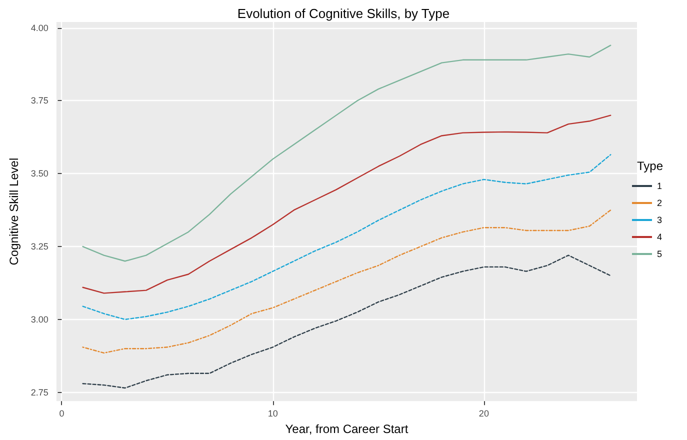  What do you see at coordinates (39, 392) in the screenshot?
I see `y-tick-label: 2.75` at bounding box center [39, 392].